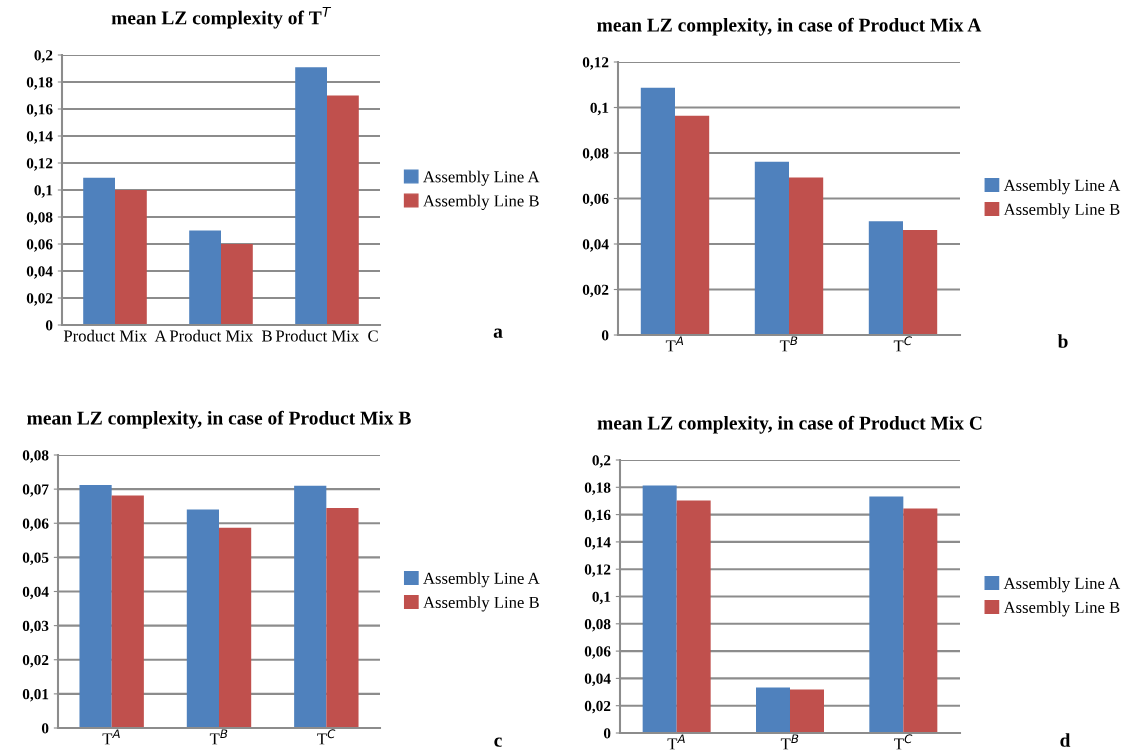  I want to click on chart-title: mean LZ complexity of T$^{T}$, so click(221, 17).